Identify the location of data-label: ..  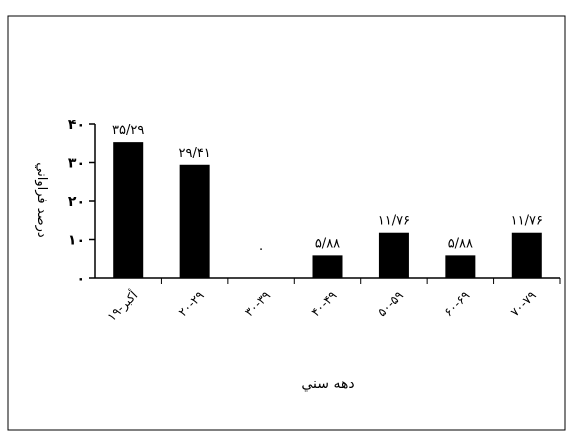
(261, 246).